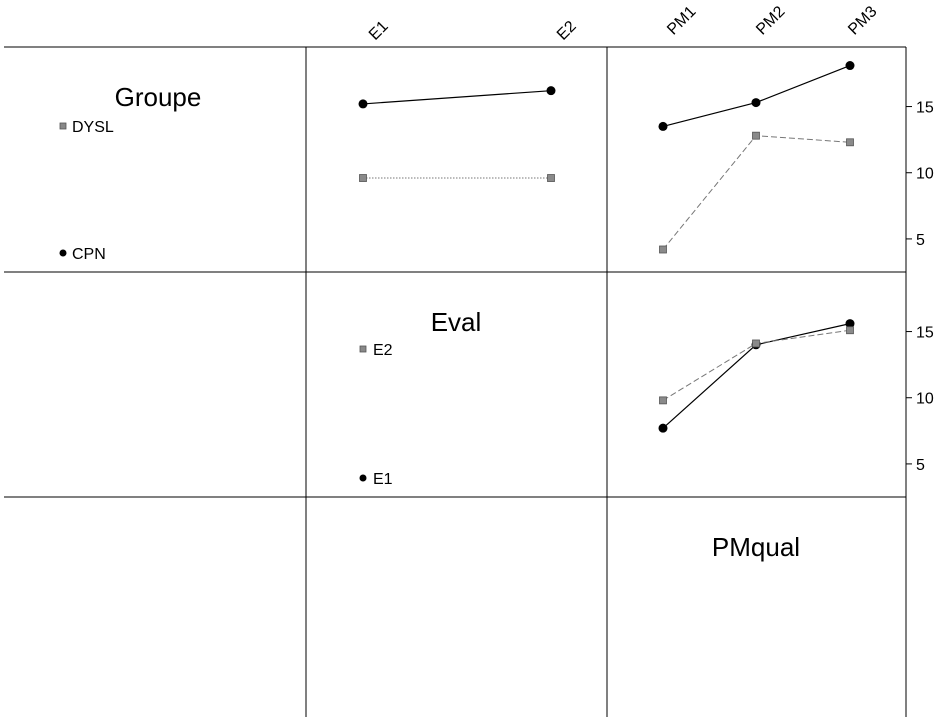 The height and width of the screenshot is (717, 942). What do you see at coordinates (457, 134) in the screenshot?
I see `panel-groupe-by-eval` at bounding box center [457, 134].